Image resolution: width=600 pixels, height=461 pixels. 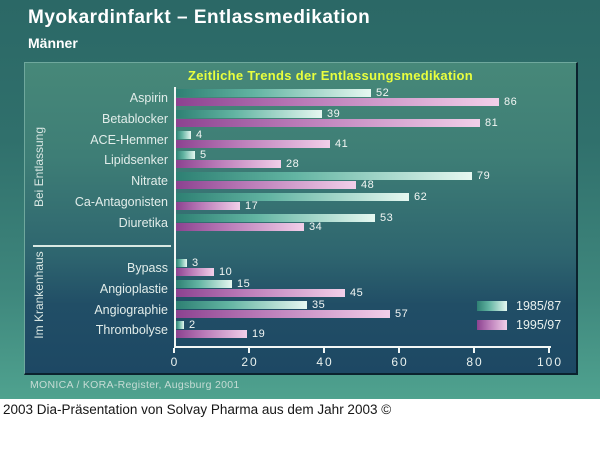 What do you see at coordinates (148, 98) in the screenshot?
I see `category-label: Aspirin` at bounding box center [148, 98].